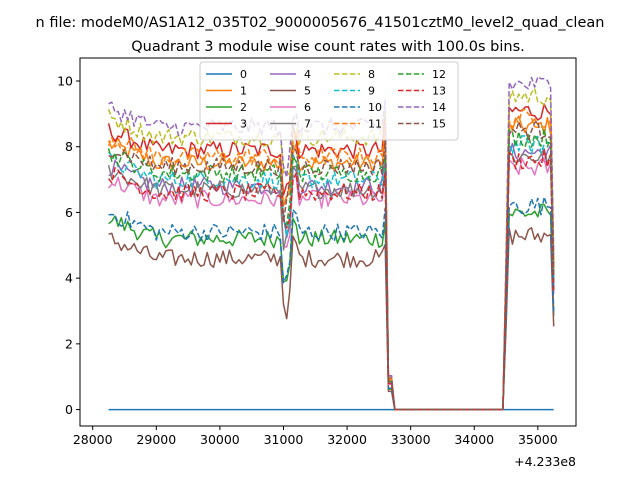 This screenshot has height=480, width=640. I want to click on legend-label-11: 11, so click(375, 124).